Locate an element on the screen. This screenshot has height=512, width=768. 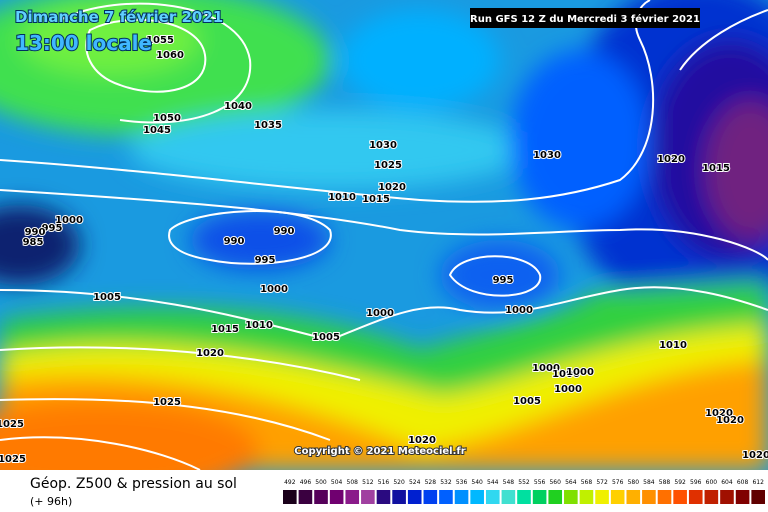
footer-lead: (+ 96h) is located at coordinates (51, 501).